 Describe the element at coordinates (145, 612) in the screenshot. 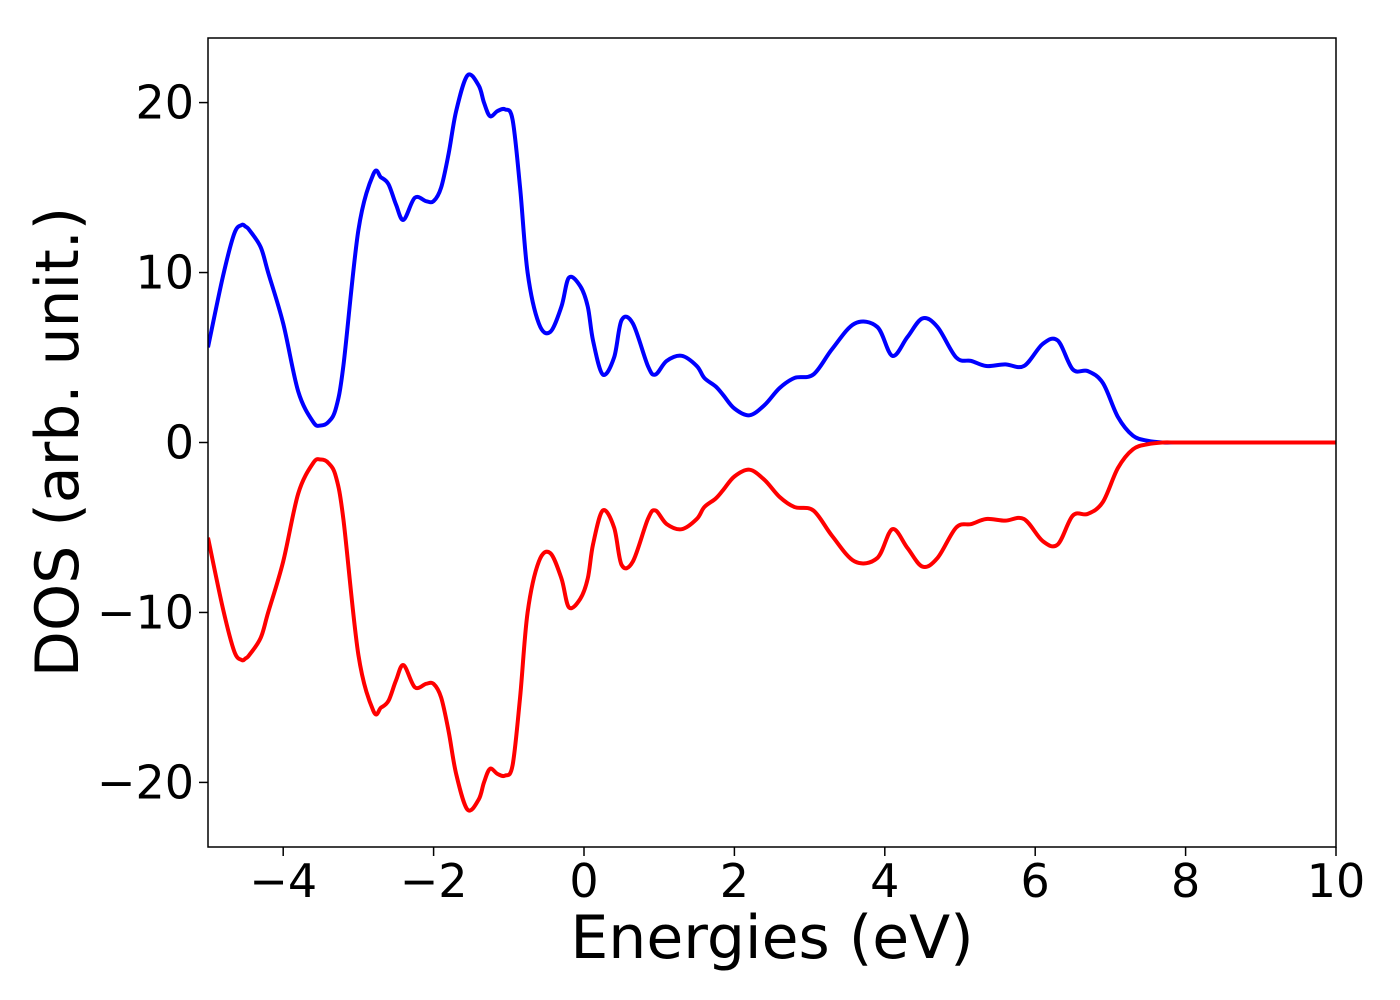

I see `y-tick-label: −10` at that location.